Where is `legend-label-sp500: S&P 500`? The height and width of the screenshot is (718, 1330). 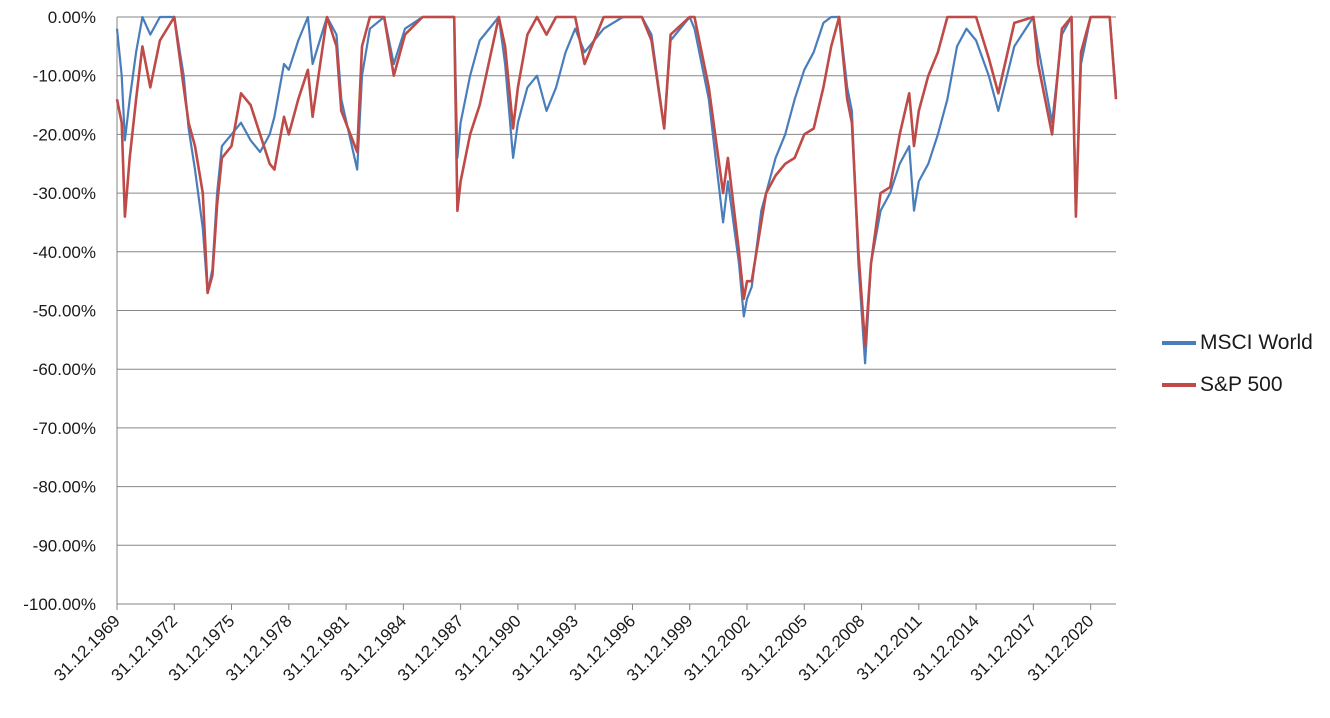 legend-label-sp500: S&P 500 is located at coordinates (1241, 384).